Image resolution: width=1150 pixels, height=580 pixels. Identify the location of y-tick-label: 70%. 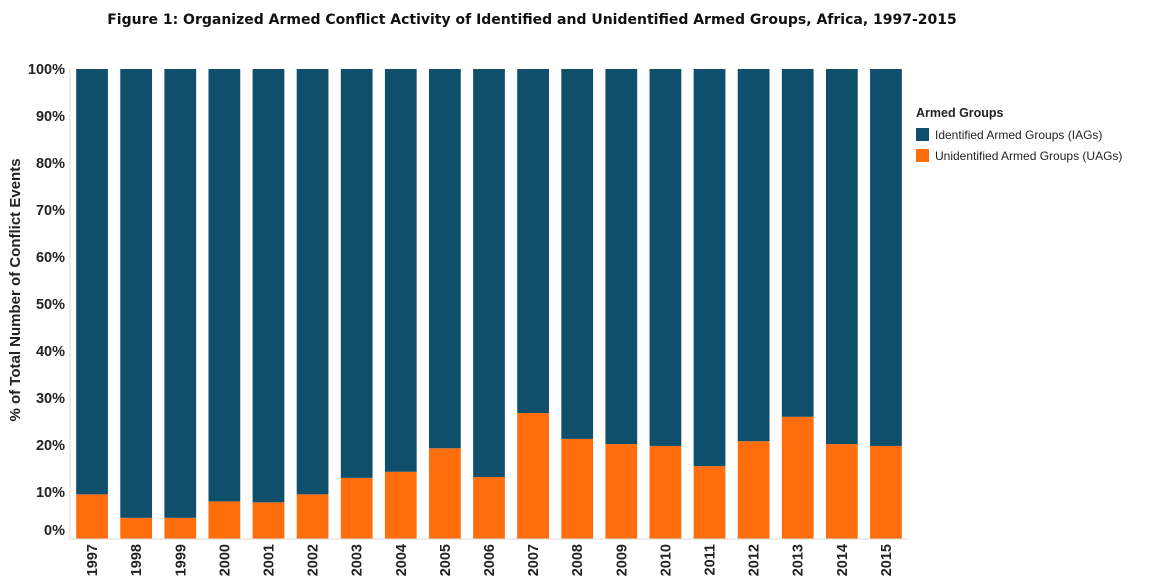
(50, 211).